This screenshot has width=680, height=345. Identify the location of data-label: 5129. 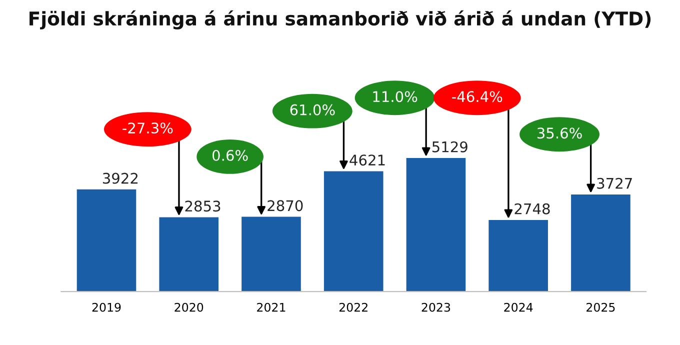
(450, 146).